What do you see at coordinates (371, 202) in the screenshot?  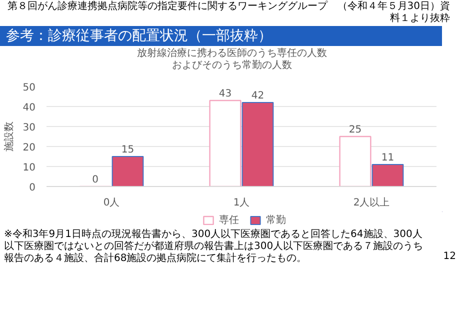 I see `x-tick-label: 2人以上` at bounding box center [371, 202].